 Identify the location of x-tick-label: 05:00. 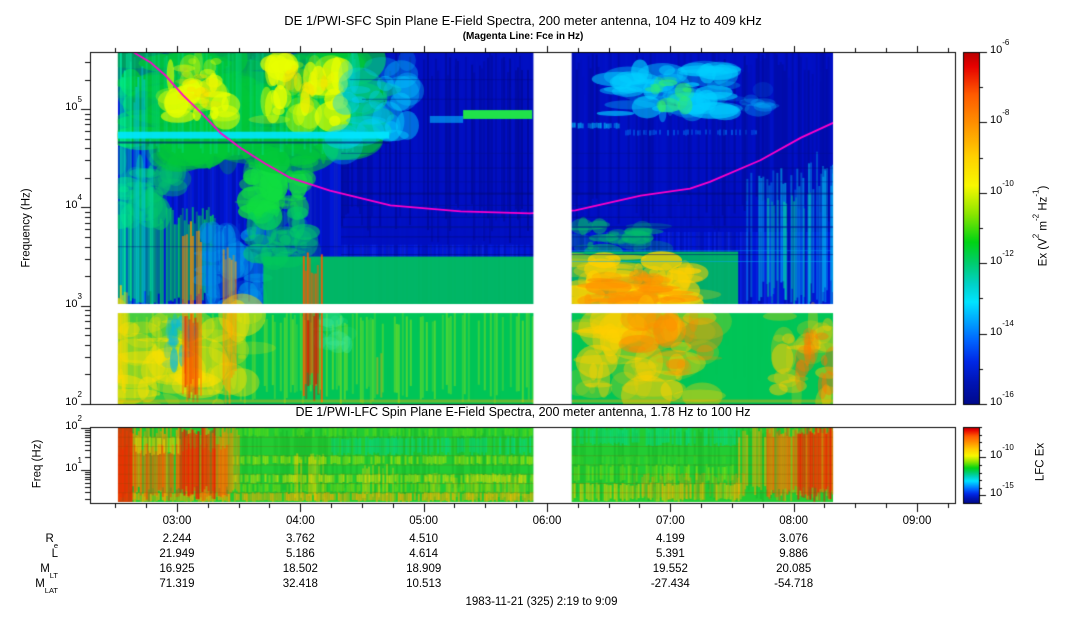
(424, 521).